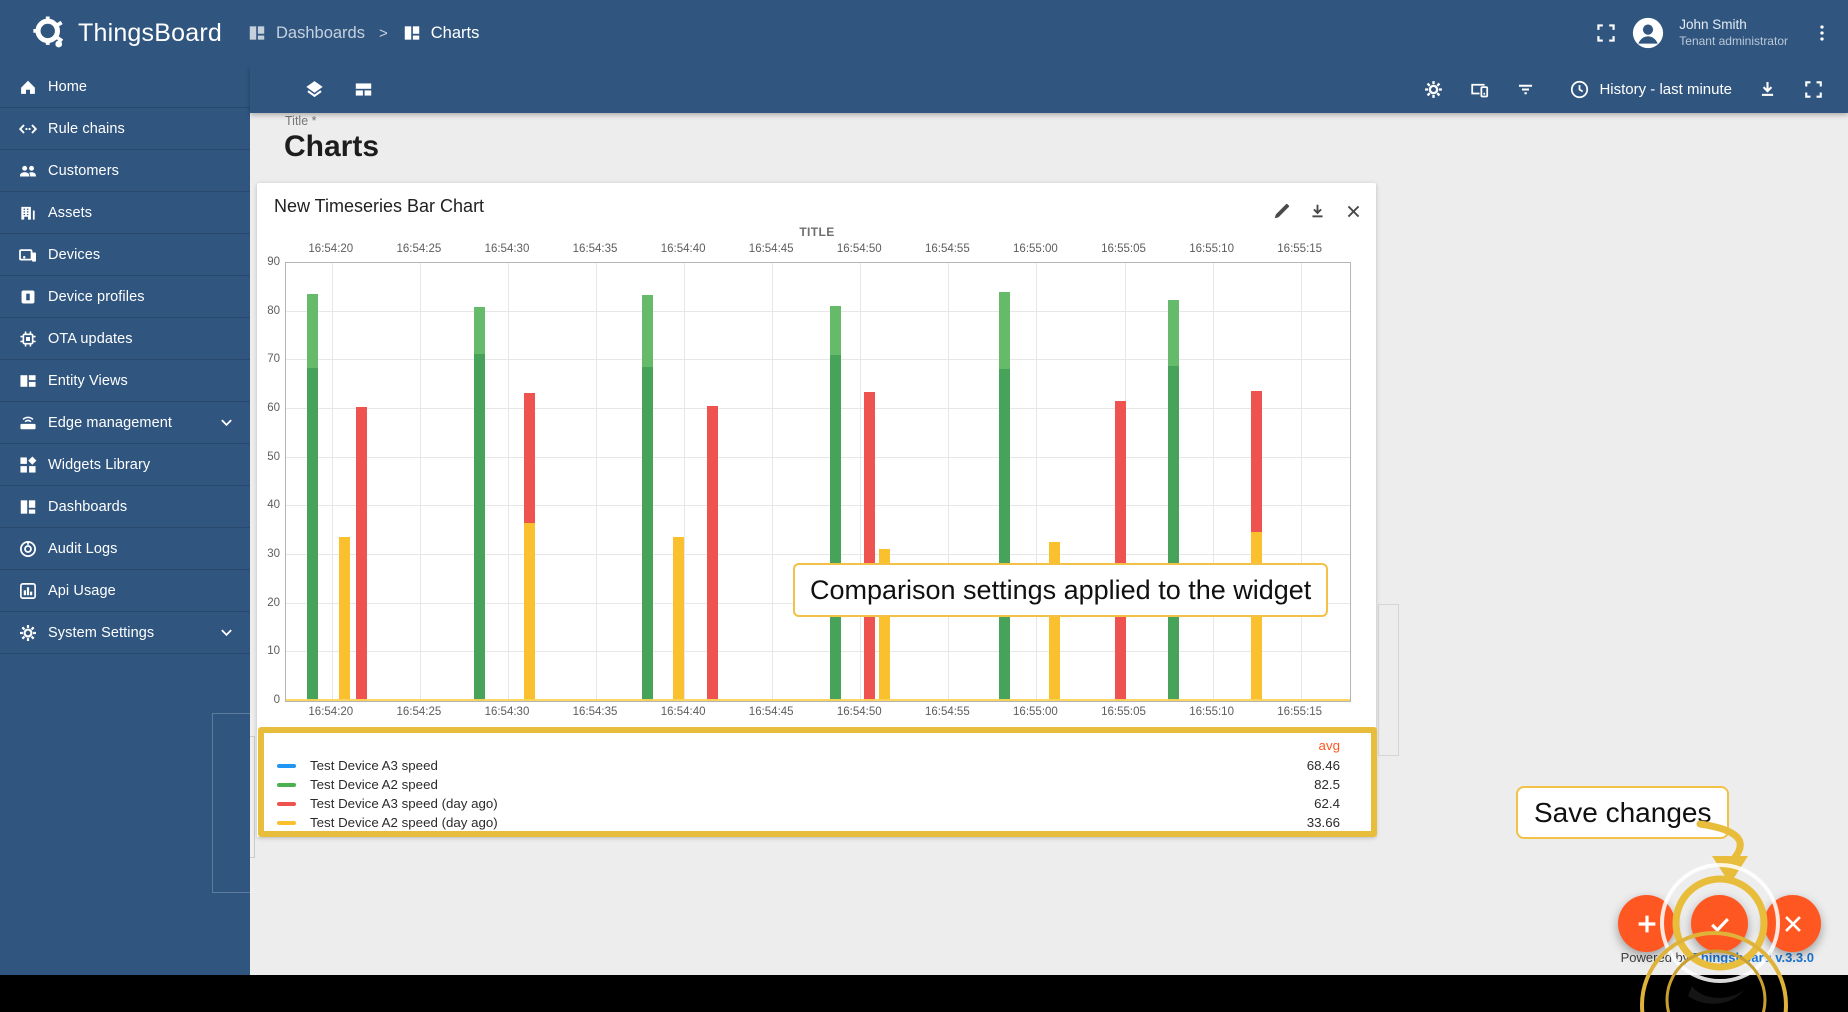 Image resolution: width=1848 pixels, height=1012 pixels. I want to click on save-changes-callout: Save changes, so click(1623, 812).